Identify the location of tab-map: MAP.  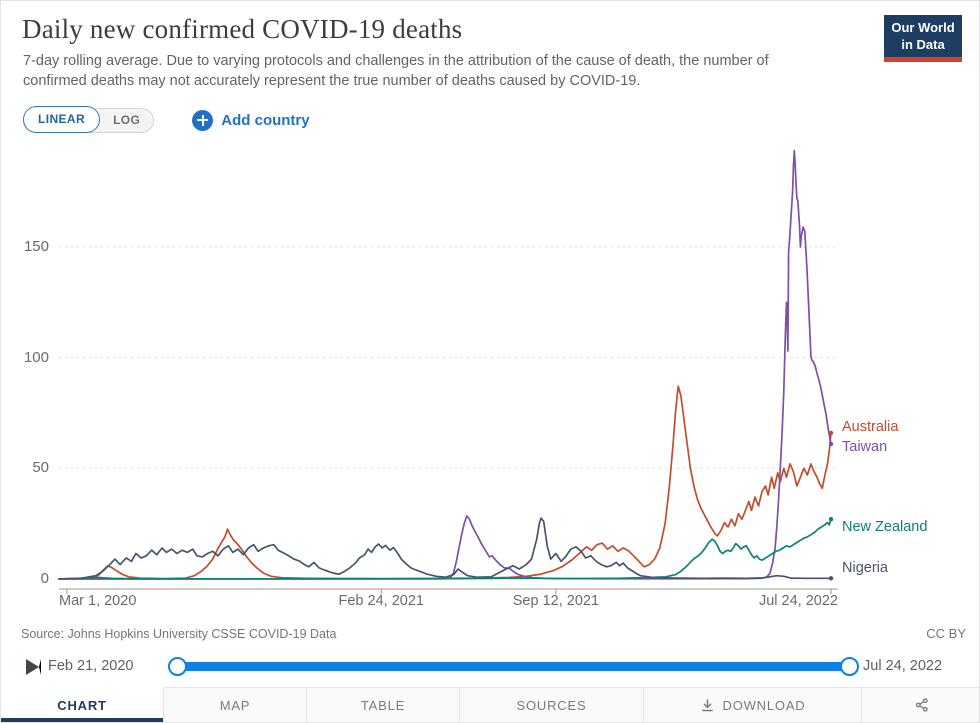
(234, 704).